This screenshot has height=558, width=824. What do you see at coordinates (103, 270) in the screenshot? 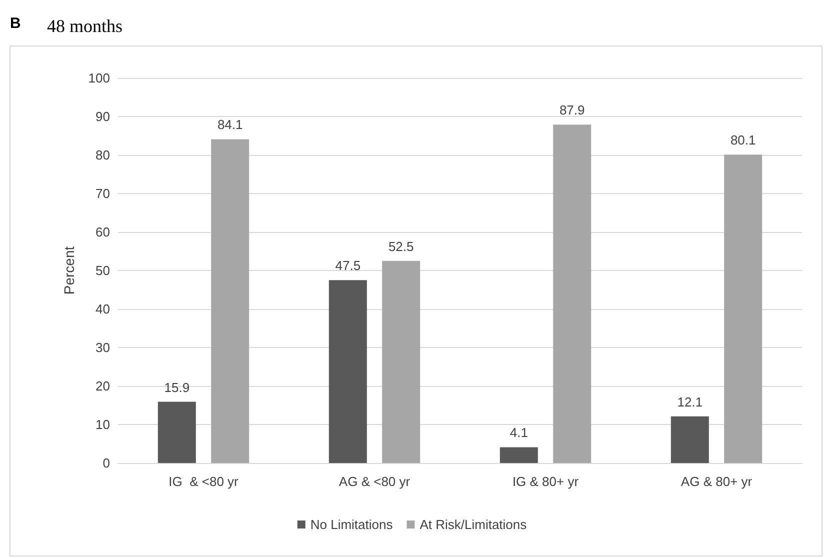
I see `y-tick-label: 50` at bounding box center [103, 270].